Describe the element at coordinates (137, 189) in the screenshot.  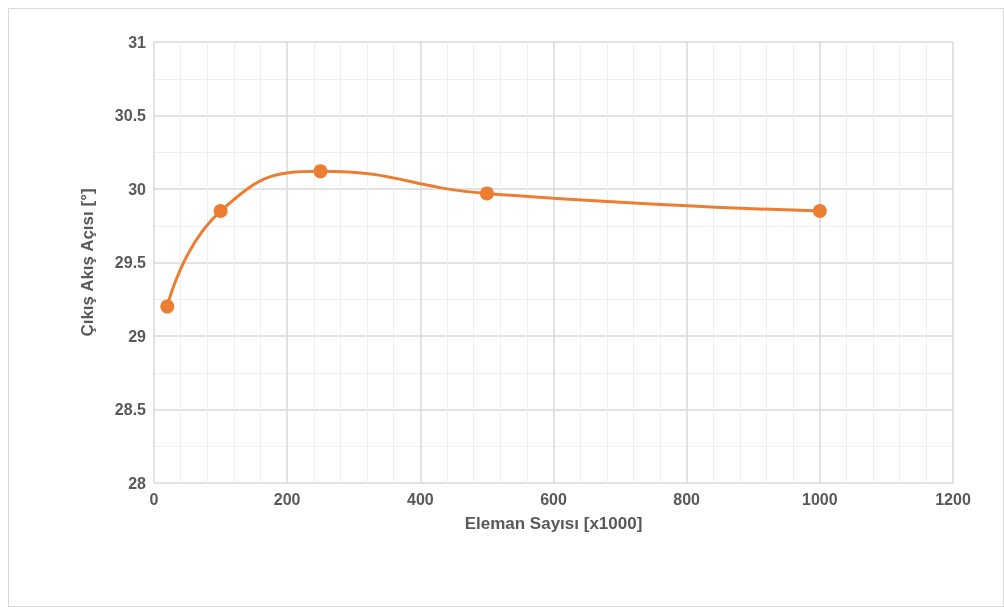
I see `y-tick-label: 30` at that location.